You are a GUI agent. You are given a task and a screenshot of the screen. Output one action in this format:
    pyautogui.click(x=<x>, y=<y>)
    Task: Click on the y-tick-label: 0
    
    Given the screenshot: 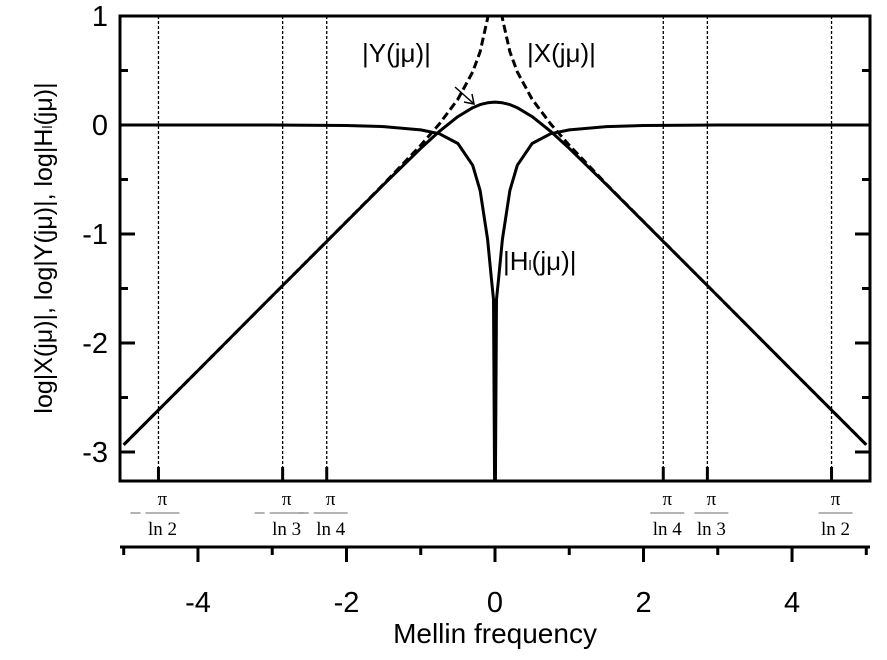 What is the action you would take?
    pyautogui.click(x=100, y=126)
    